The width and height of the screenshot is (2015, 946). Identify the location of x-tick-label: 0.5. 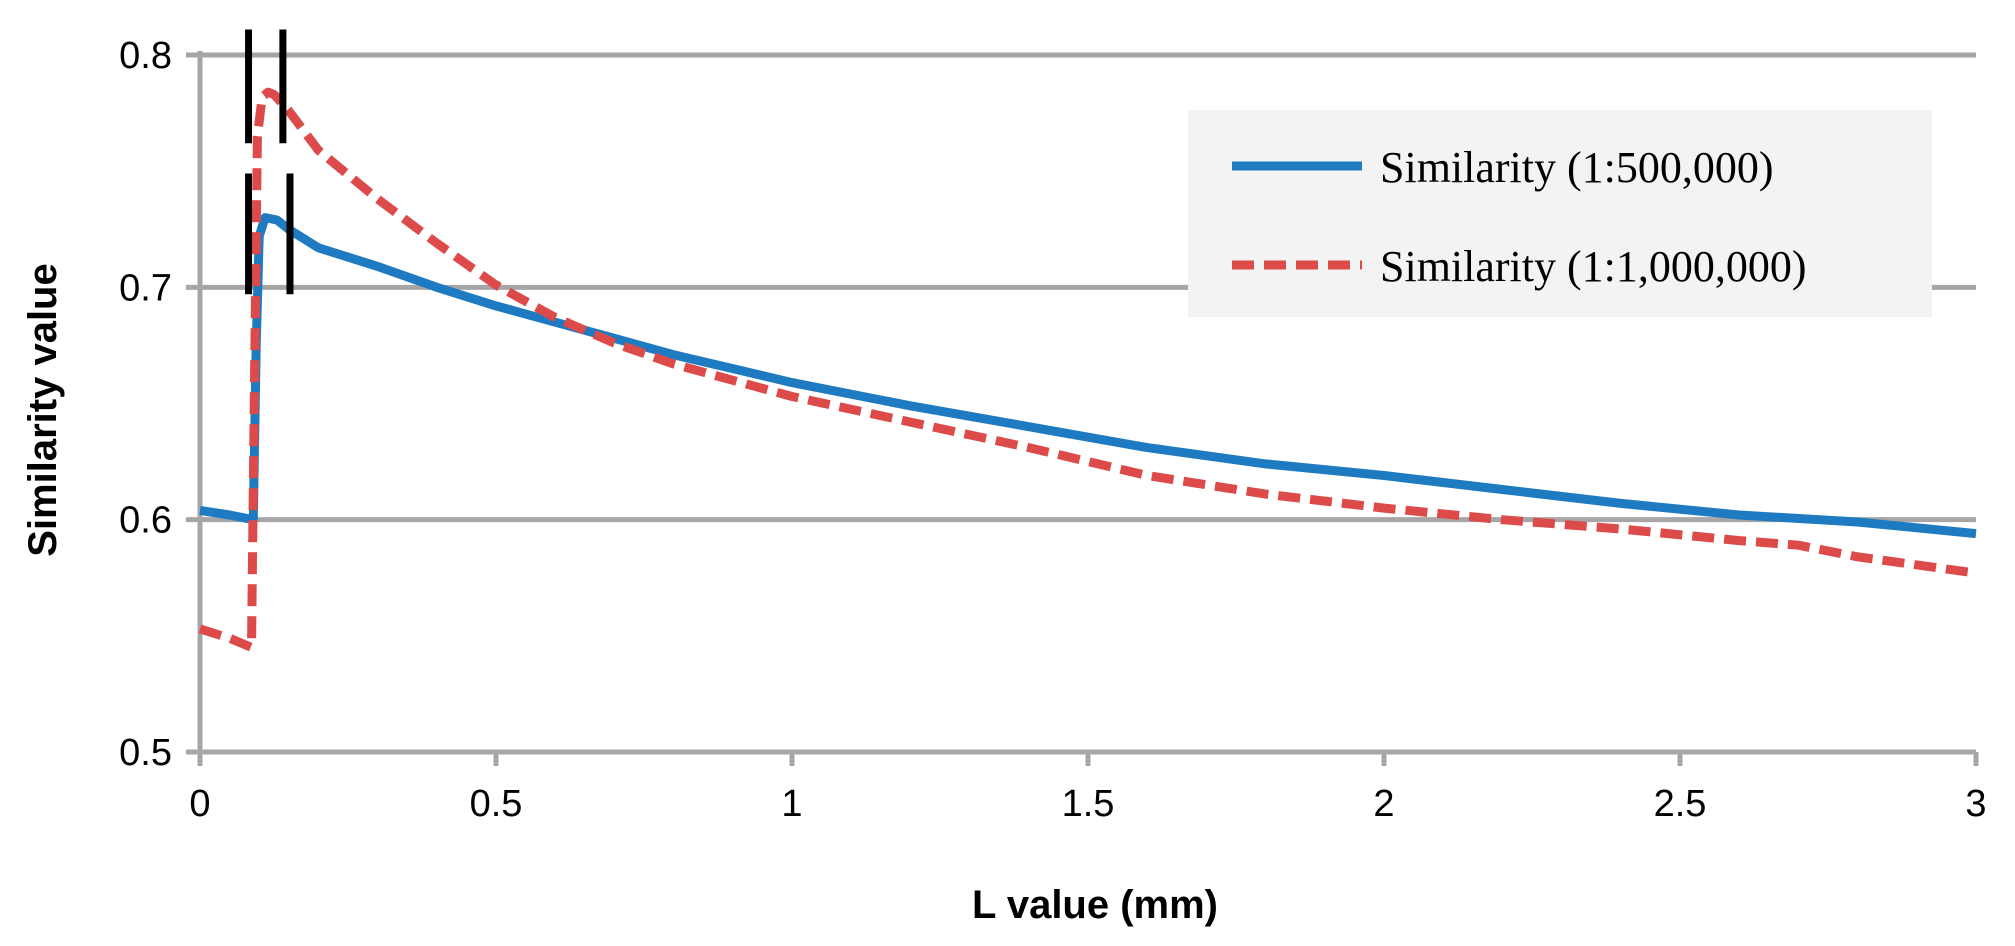
(496, 804).